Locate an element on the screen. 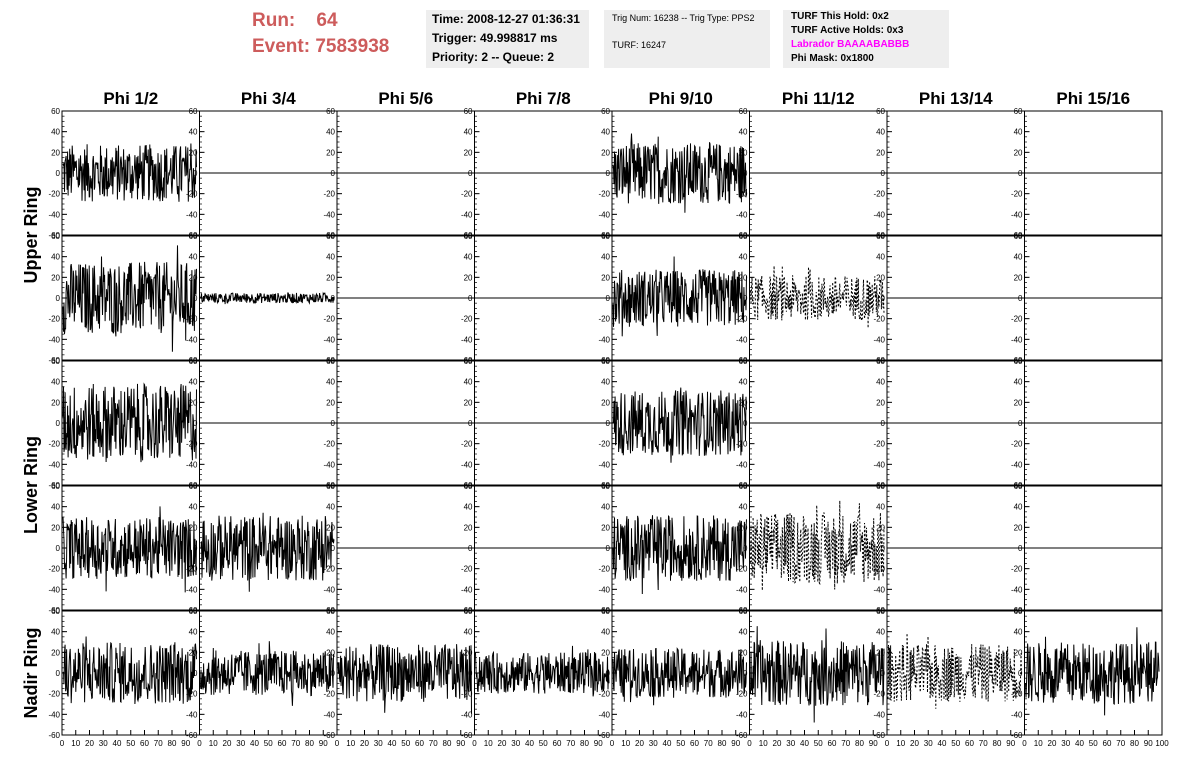 Image resolution: width=1196 pixels, height=772 pixels. x-tick-label: 100 is located at coordinates (1162, 743).